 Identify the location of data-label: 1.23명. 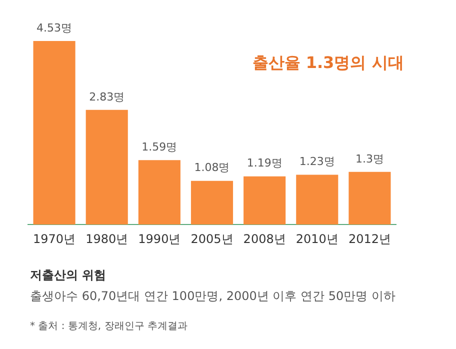
(317, 161).